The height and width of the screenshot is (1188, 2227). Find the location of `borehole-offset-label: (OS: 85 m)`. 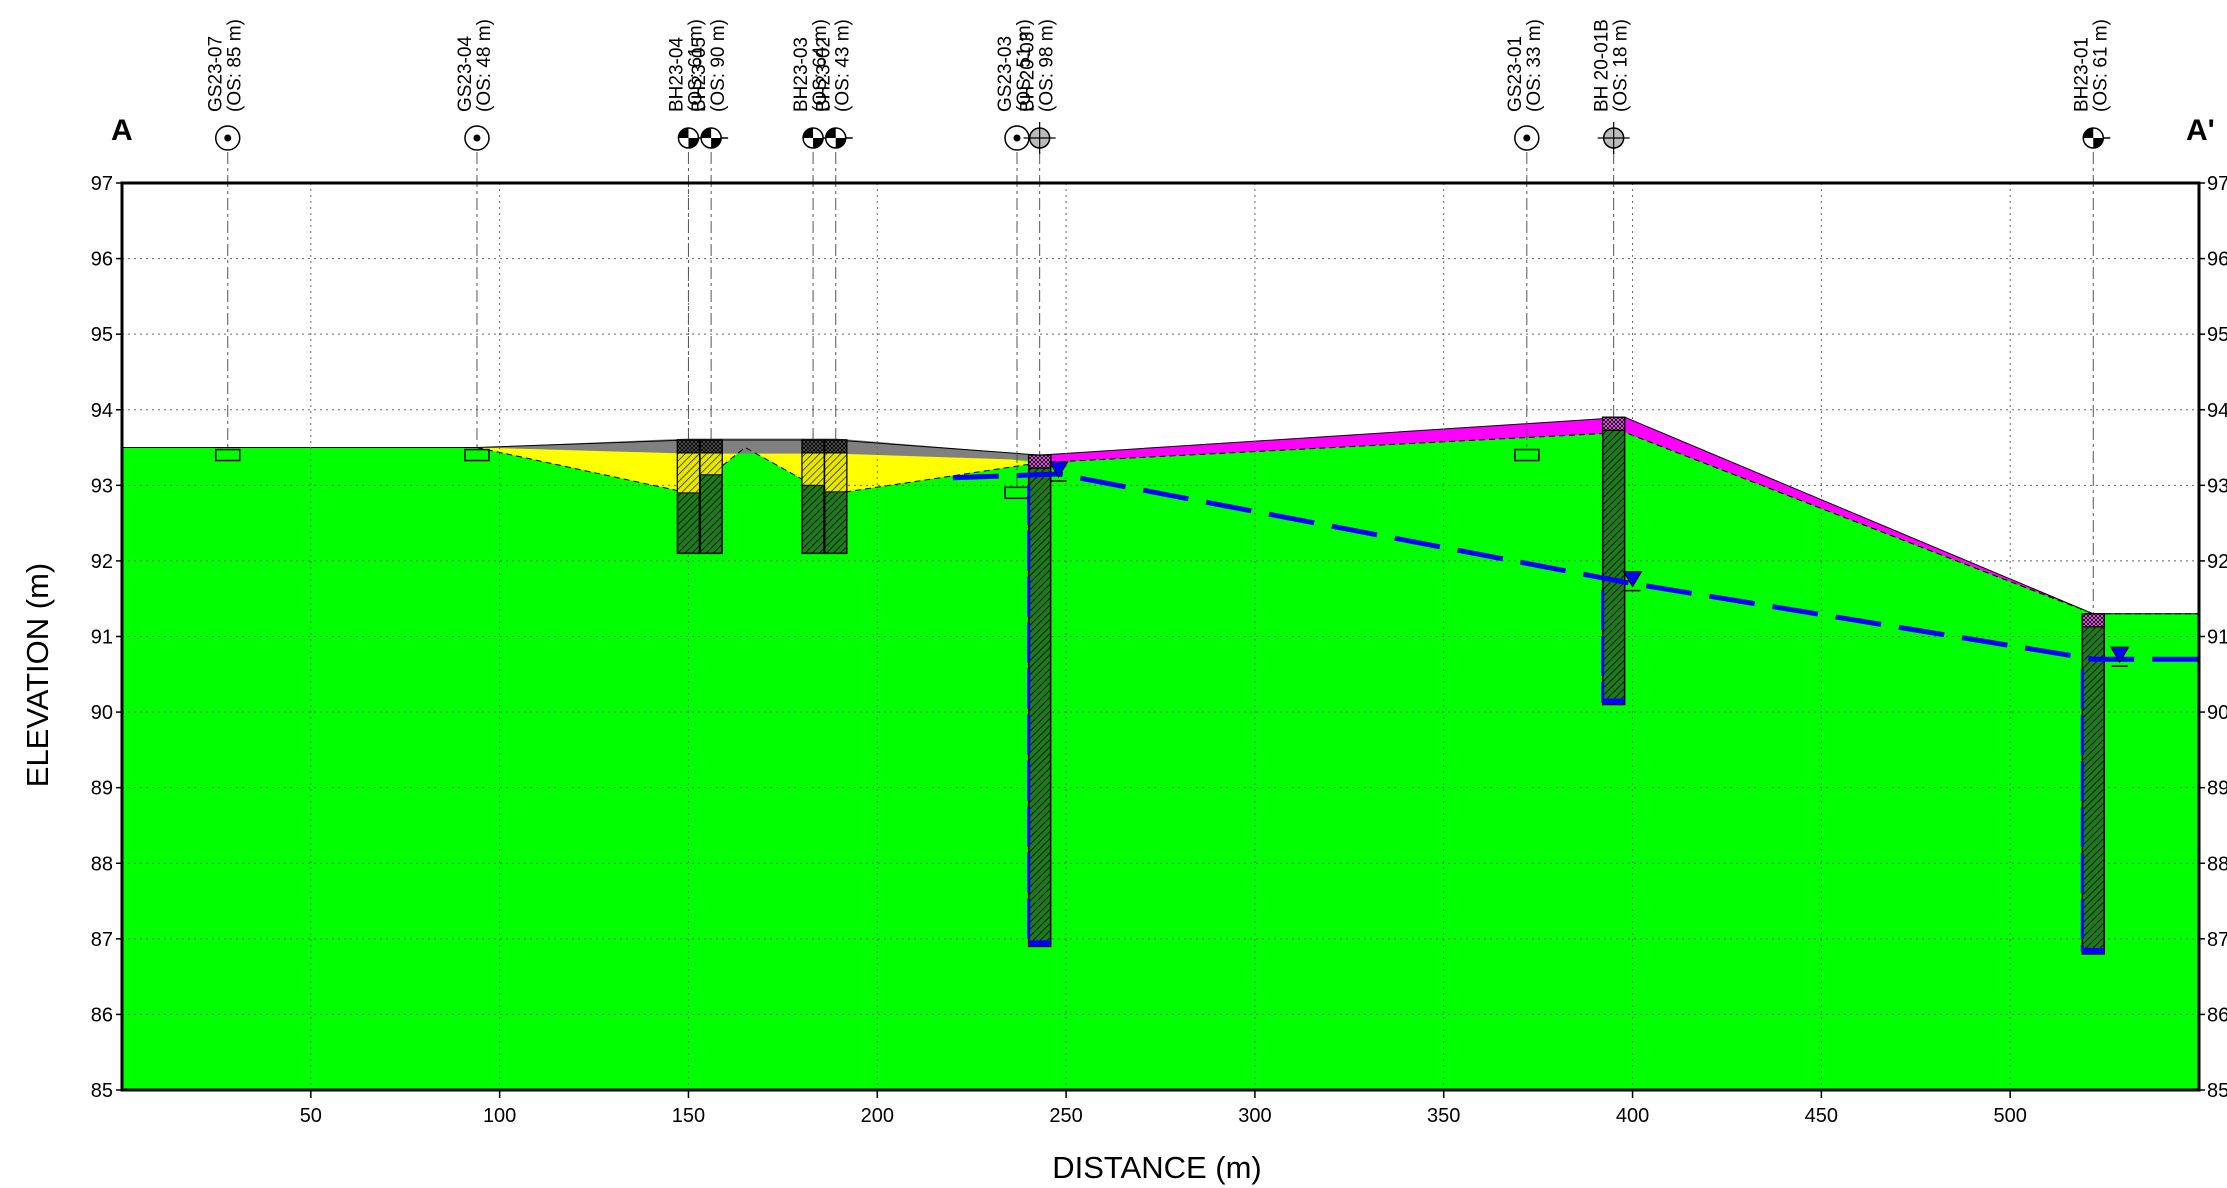

borehole-offset-label: (OS: 85 m) is located at coordinates (235, 65).